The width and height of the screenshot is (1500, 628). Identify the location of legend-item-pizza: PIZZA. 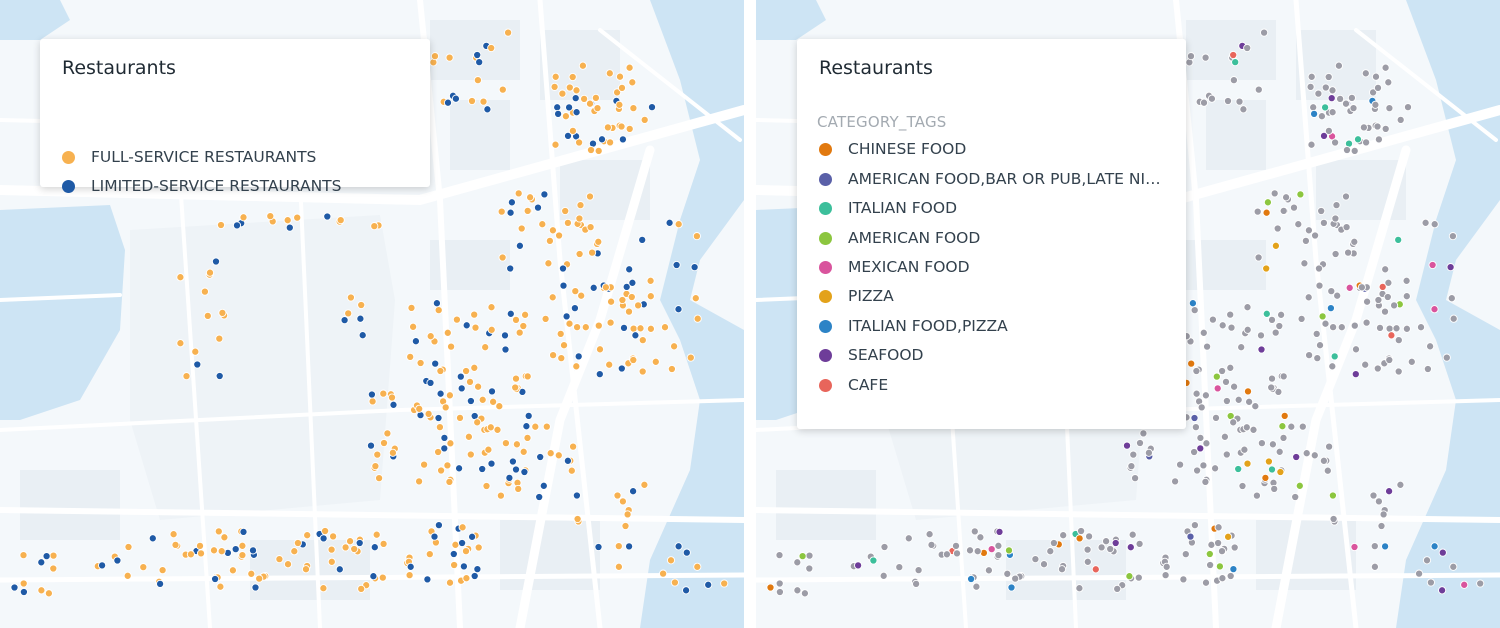
(856, 296).